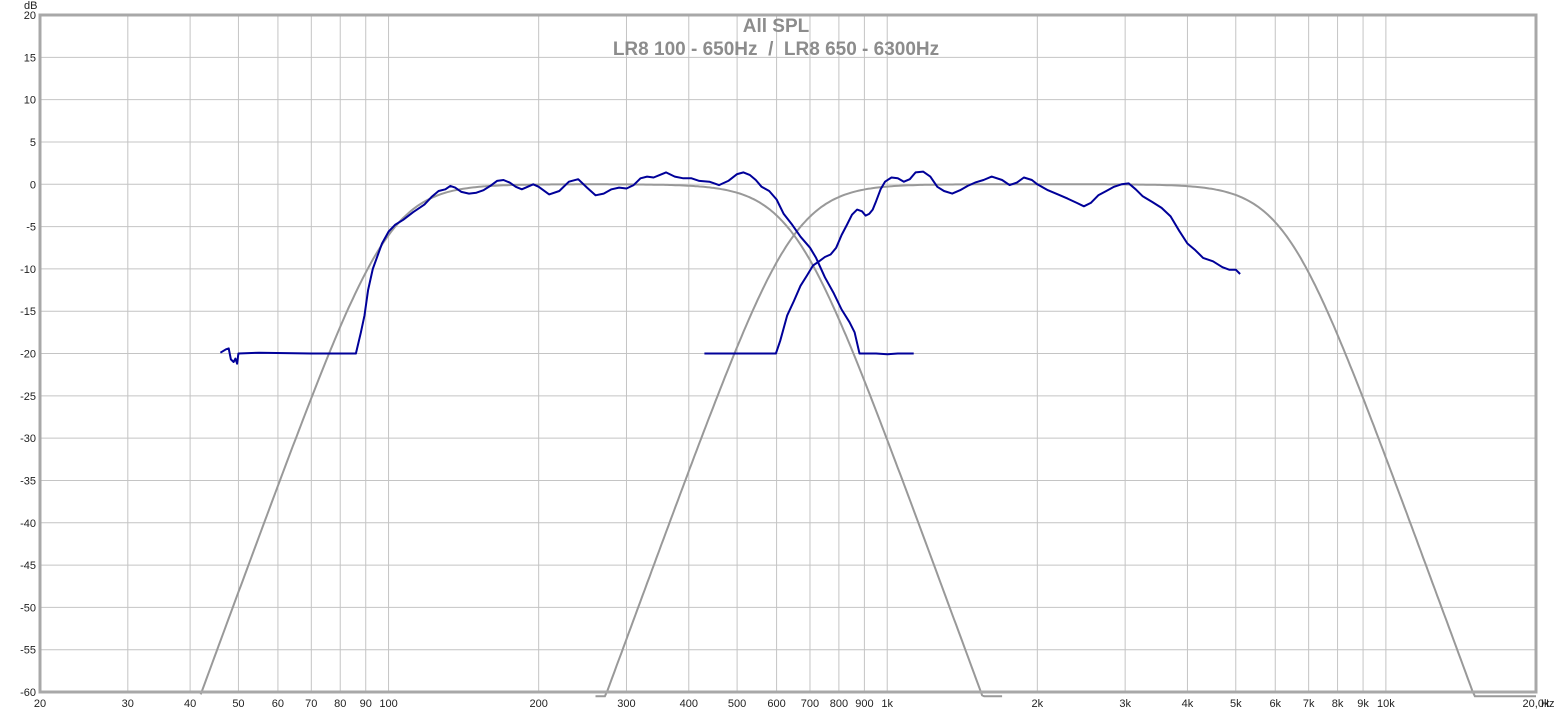 The image size is (1555, 712). What do you see at coordinates (28, 355) in the screenshot?
I see `y-tick-label: -20` at bounding box center [28, 355].